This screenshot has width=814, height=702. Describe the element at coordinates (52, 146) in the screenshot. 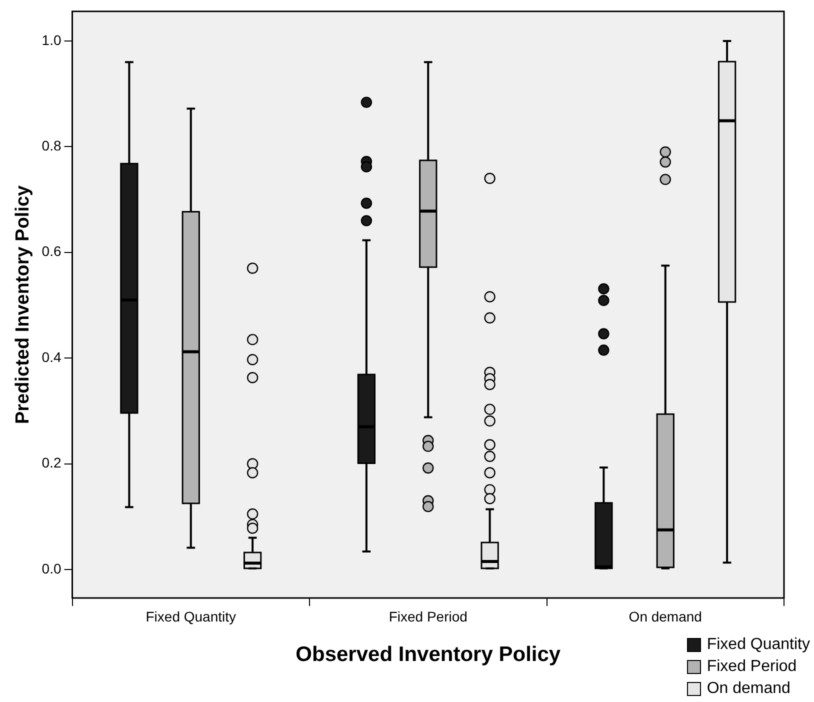

I see `y-tick-label: 0.8` at that location.